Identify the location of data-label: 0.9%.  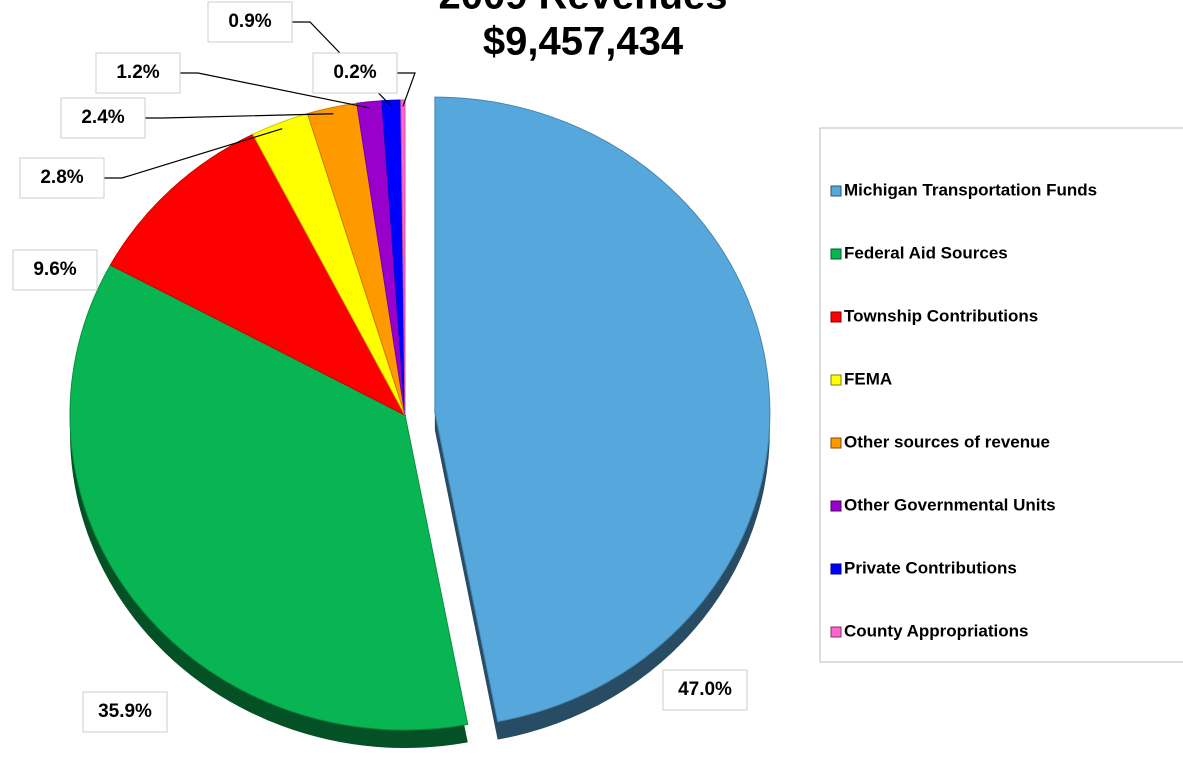
(249, 21).